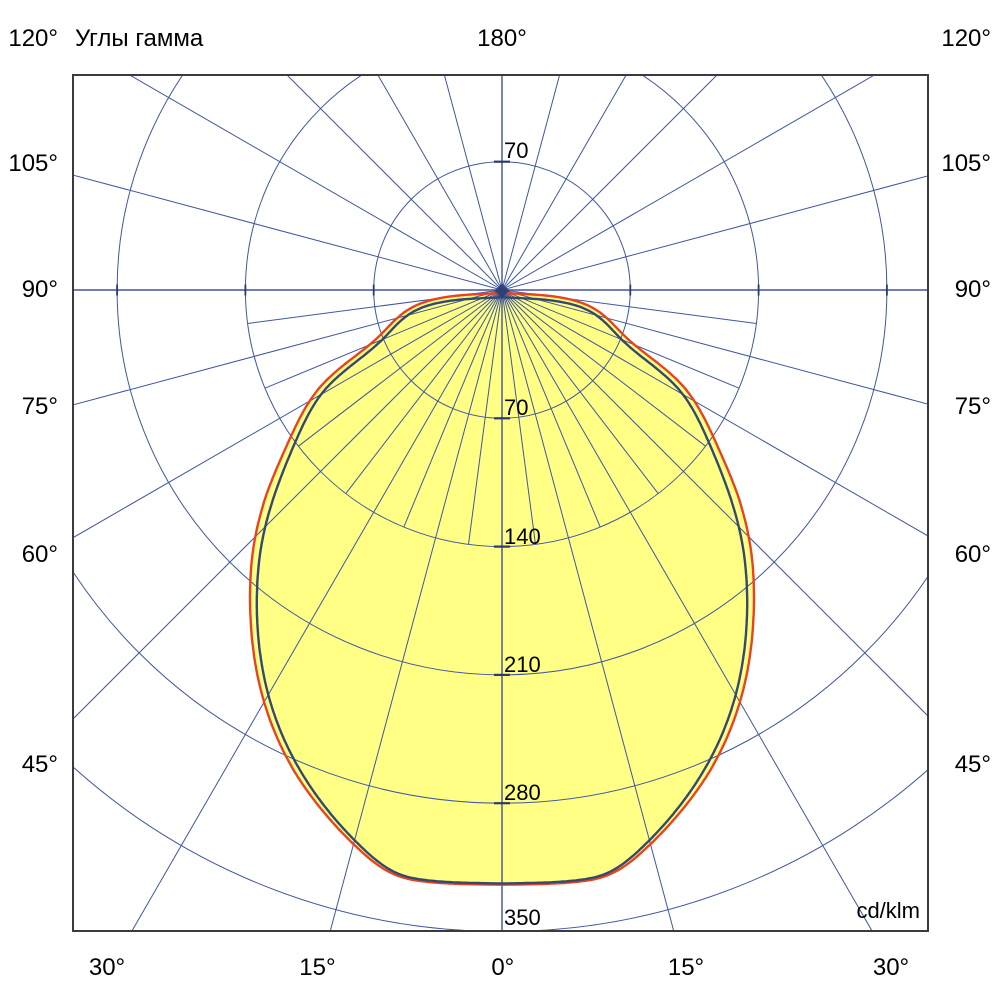  Describe the element at coordinates (522, 917) in the screenshot. I see `svg-text: 350` at that location.